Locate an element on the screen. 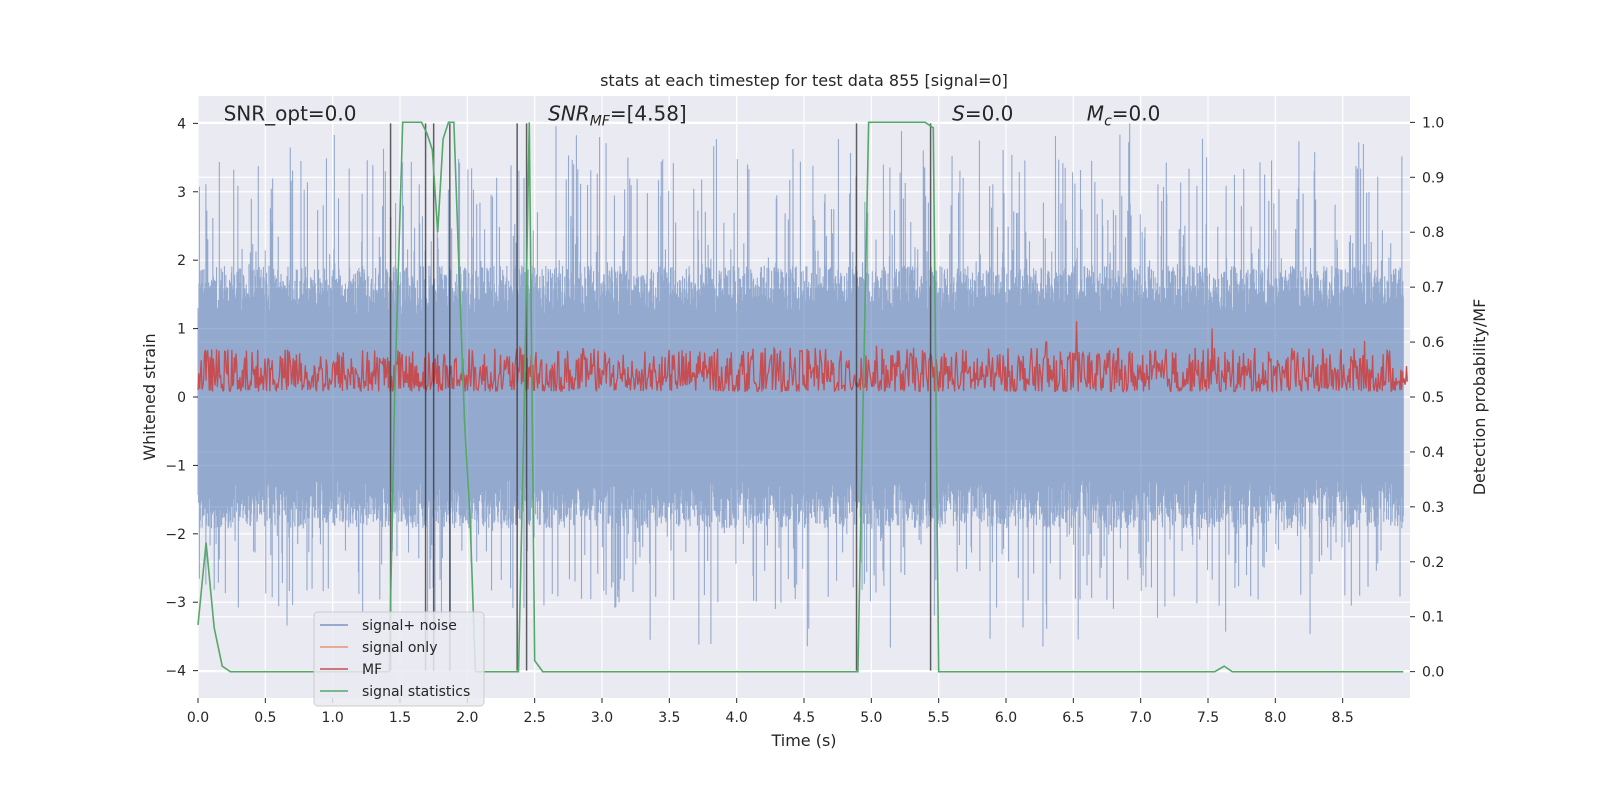 This screenshot has width=1600, height=800. annotations: SNR_opt=0.0 SNRMF=[4.58] S=0.0 Mc=0.0 is located at coordinates (692, 116).